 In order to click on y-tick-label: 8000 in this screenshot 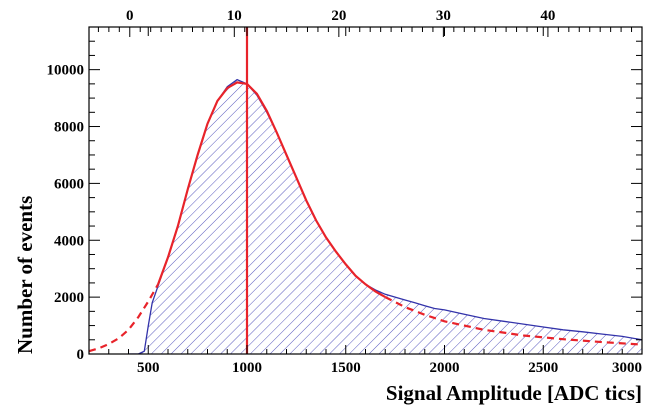, I will do `click(69, 128)`.